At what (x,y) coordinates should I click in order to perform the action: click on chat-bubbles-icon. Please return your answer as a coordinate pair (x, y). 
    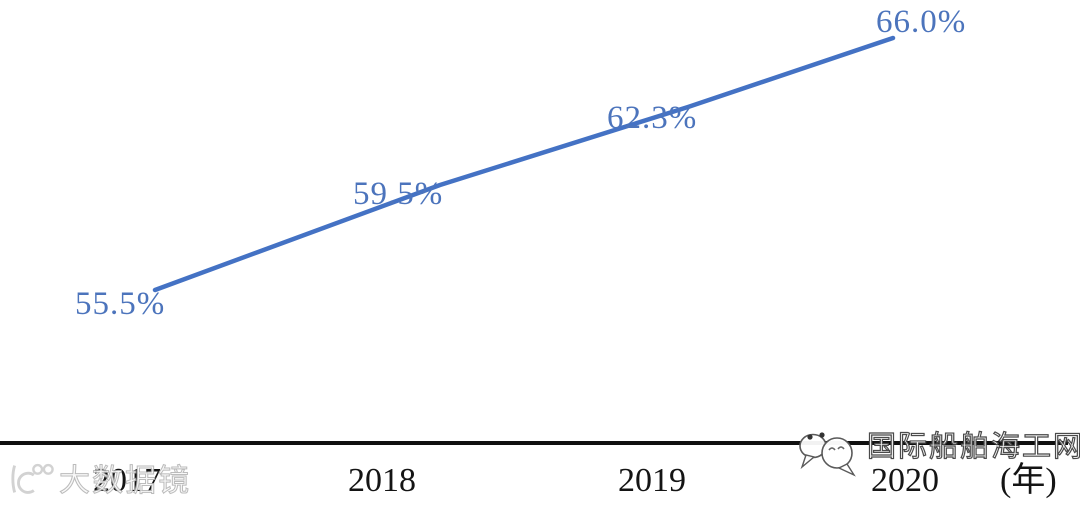
    Looking at the image, I should click on (827, 454).